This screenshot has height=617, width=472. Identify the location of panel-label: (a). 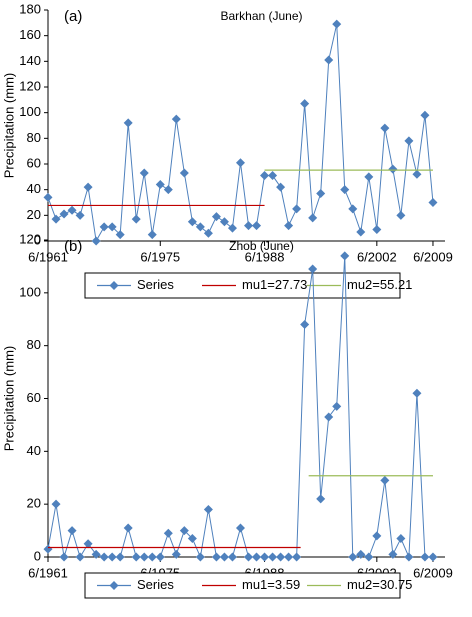
(73, 16).